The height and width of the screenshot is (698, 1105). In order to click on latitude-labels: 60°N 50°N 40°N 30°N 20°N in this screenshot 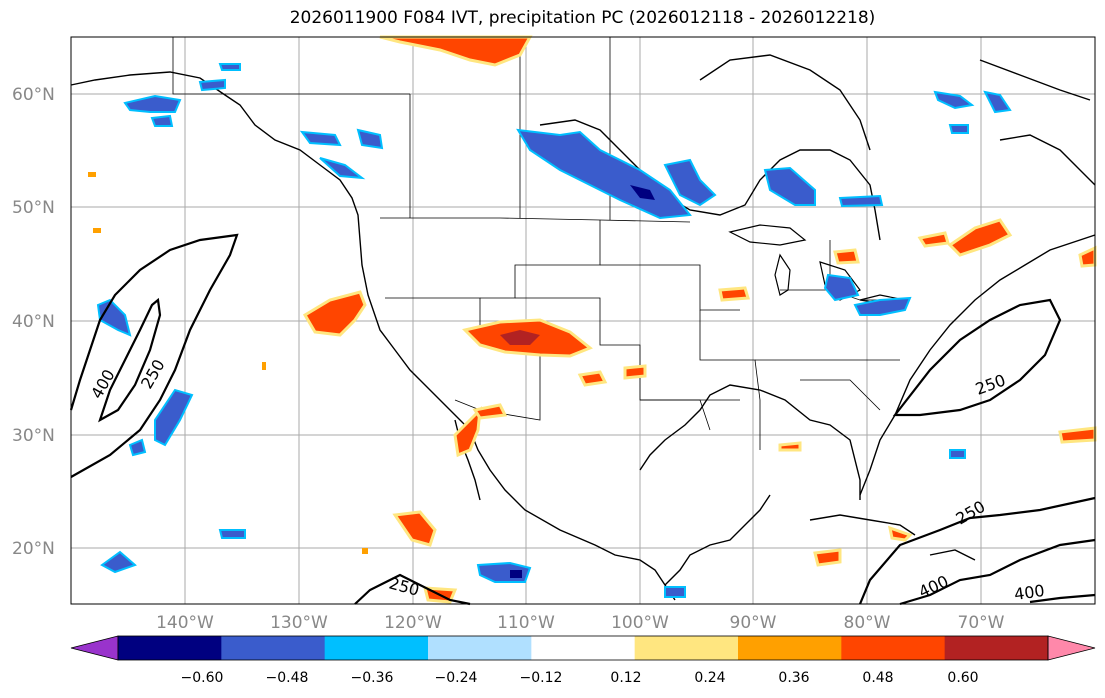, I will do `click(33, 322)`.